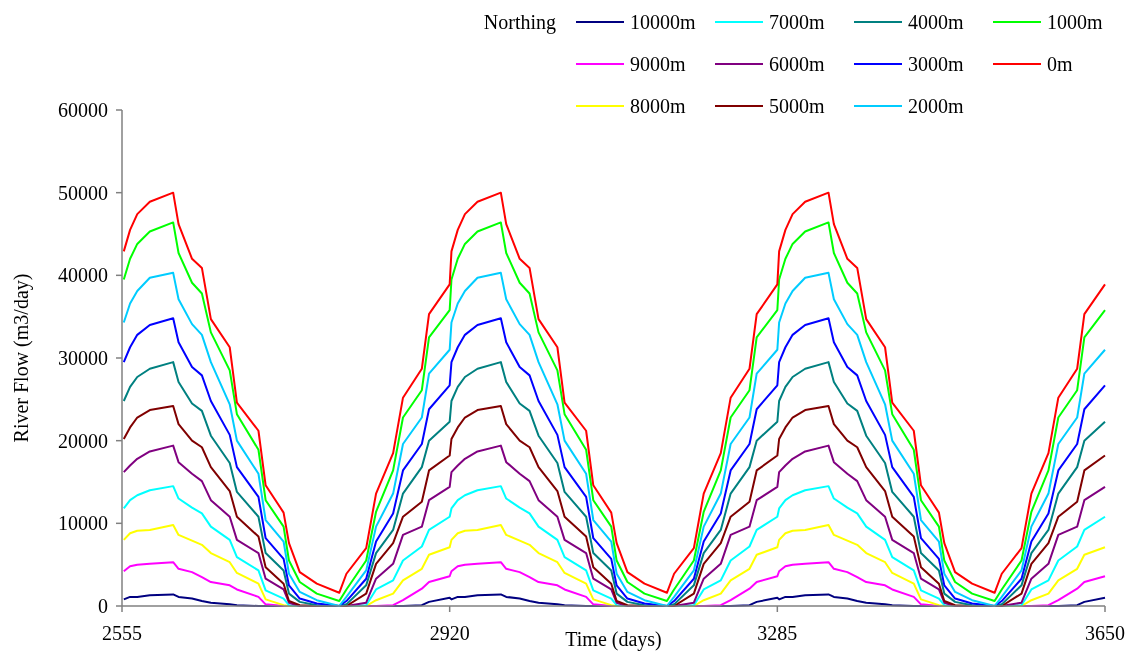 Image resolution: width=1135 pixels, height=653 pixels. Describe the element at coordinates (83, 110) in the screenshot. I see `y-tick-label: 60000` at that location.